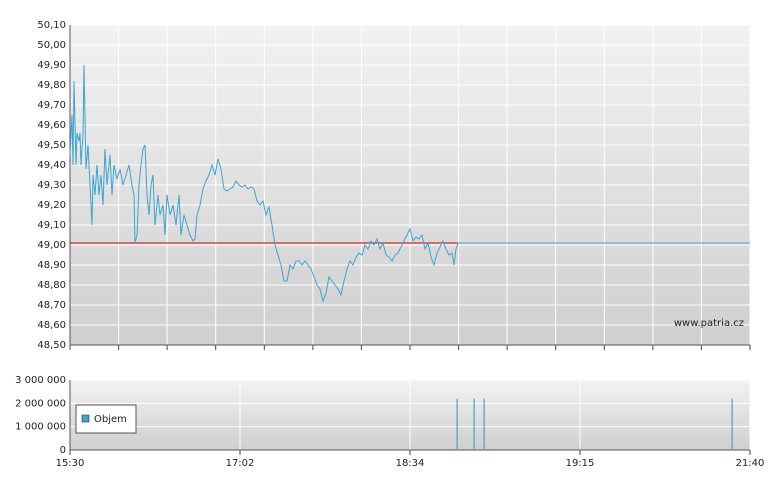  Describe the element at coordinates (51, 145) in the screenshot. I see `y-tick-label: 49,50` at that location.